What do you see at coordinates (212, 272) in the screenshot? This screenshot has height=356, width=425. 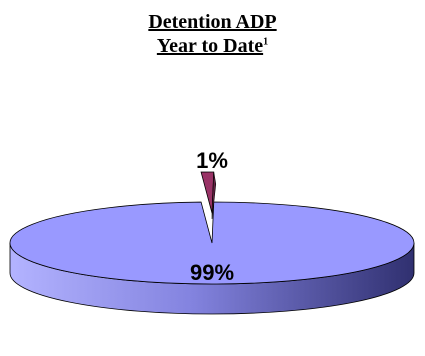 I see `data-label-99: 99%` at bounding box center [212, 272].